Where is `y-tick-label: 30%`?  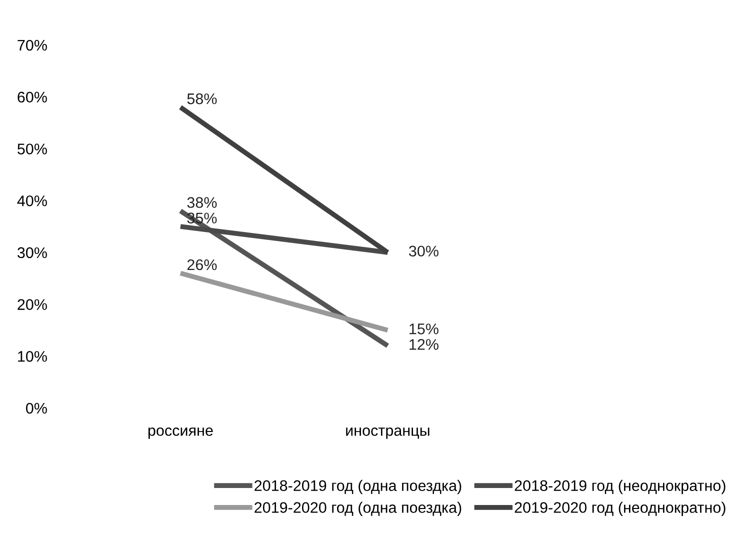
y-tick-label: 30% is located at coordinates (32, 252).